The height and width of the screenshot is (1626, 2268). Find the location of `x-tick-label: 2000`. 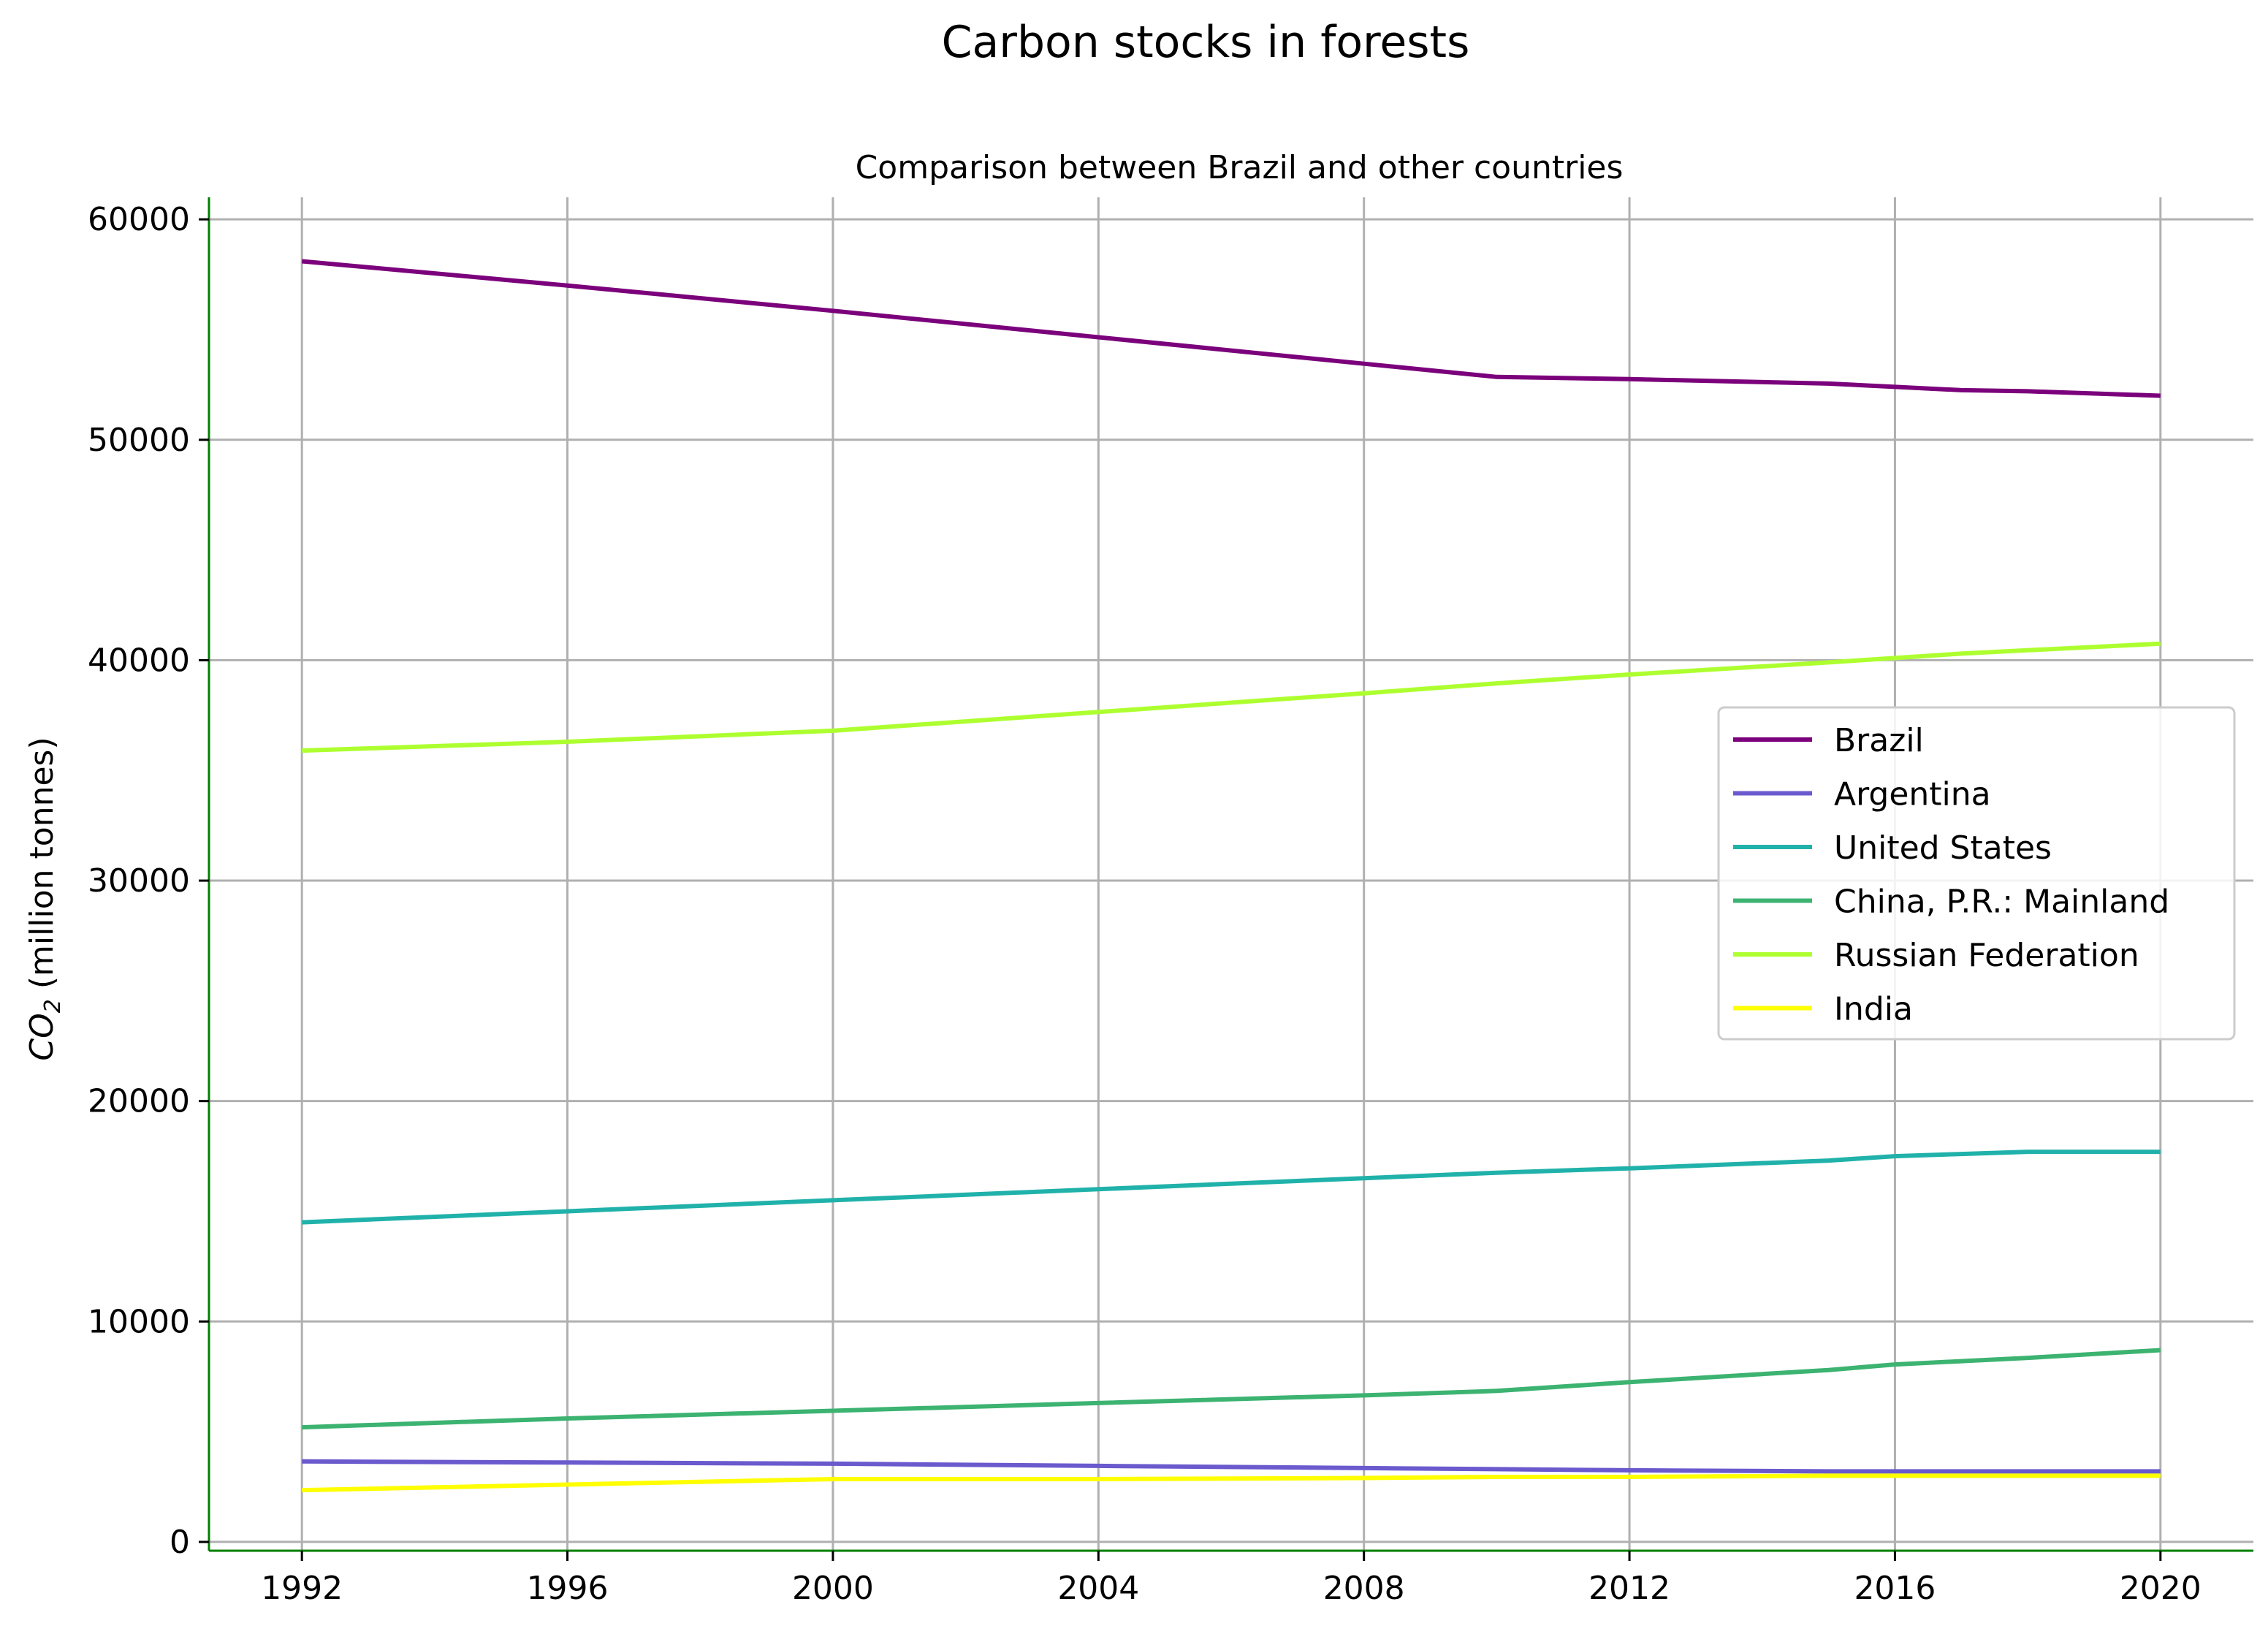

x-tick-label: 2000 is located at coordinates (833, 1588).